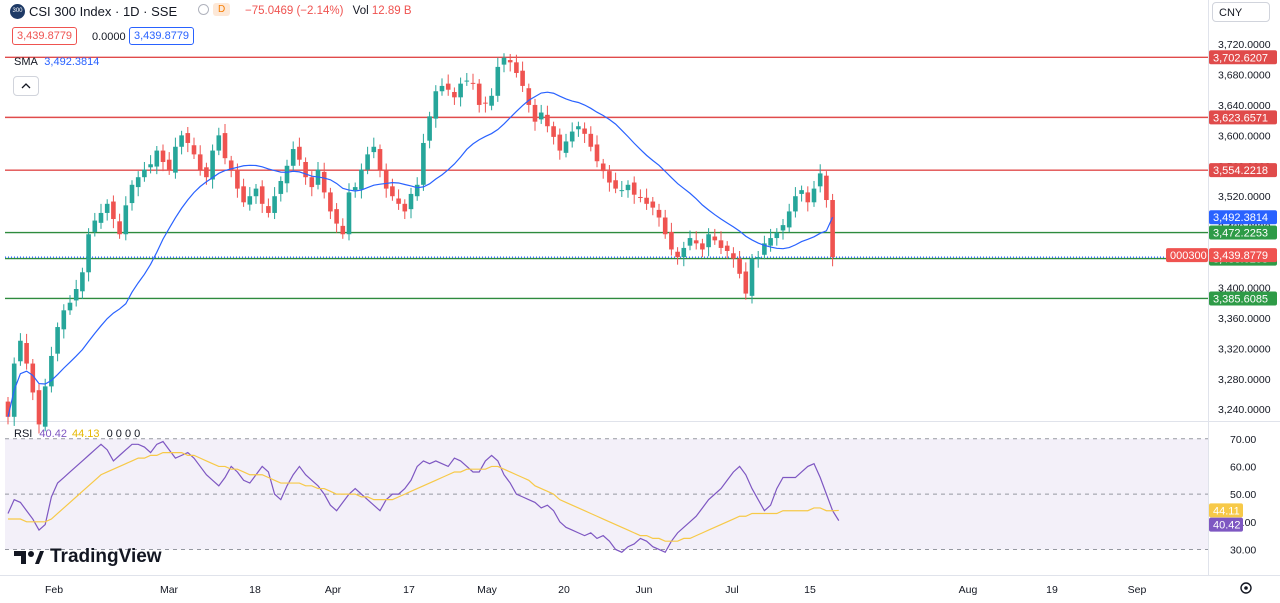  What do you see at coordinates (45, 36) in the screenshot?
I see `ohlc-close-box: 3,439.8779` at bounding box center [45, 36].